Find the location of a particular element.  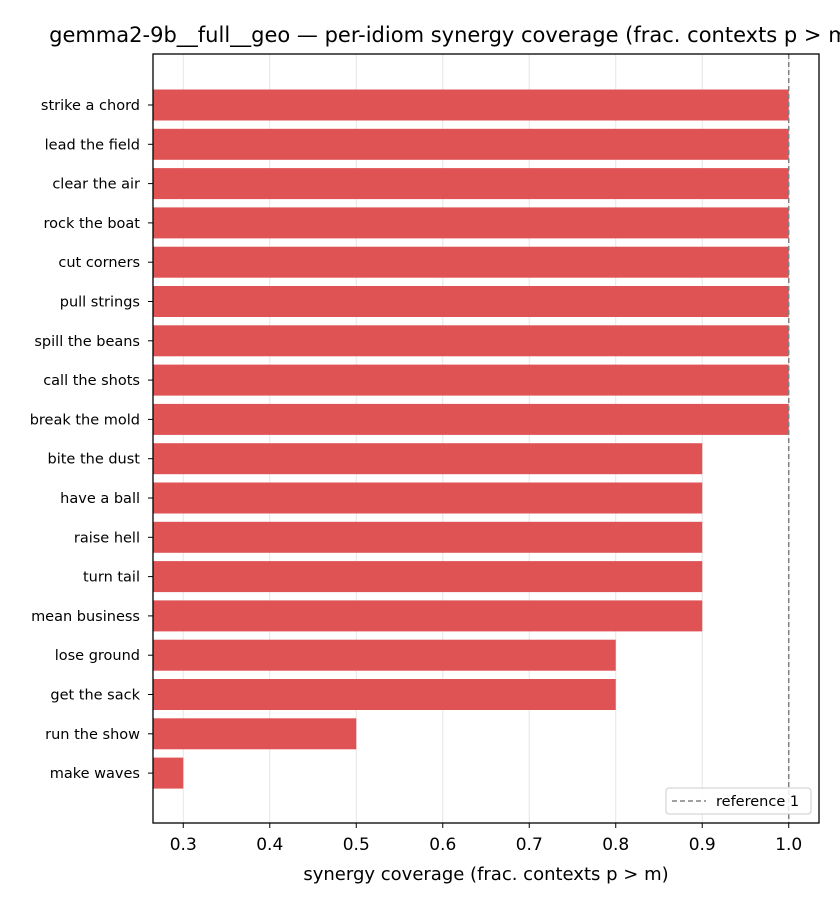

y-tick-label: make waves is located at coordinates (95, 774).